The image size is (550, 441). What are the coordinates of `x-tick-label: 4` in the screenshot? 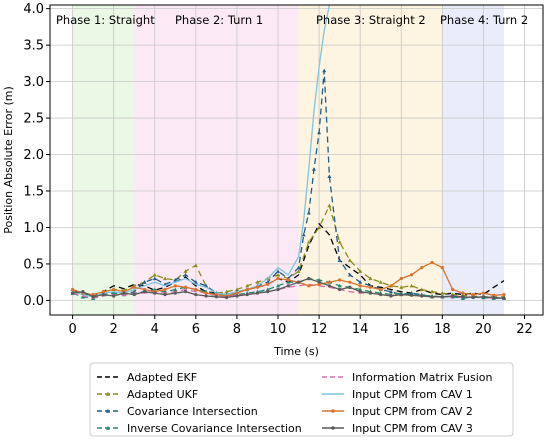 It's located at (155, 329).